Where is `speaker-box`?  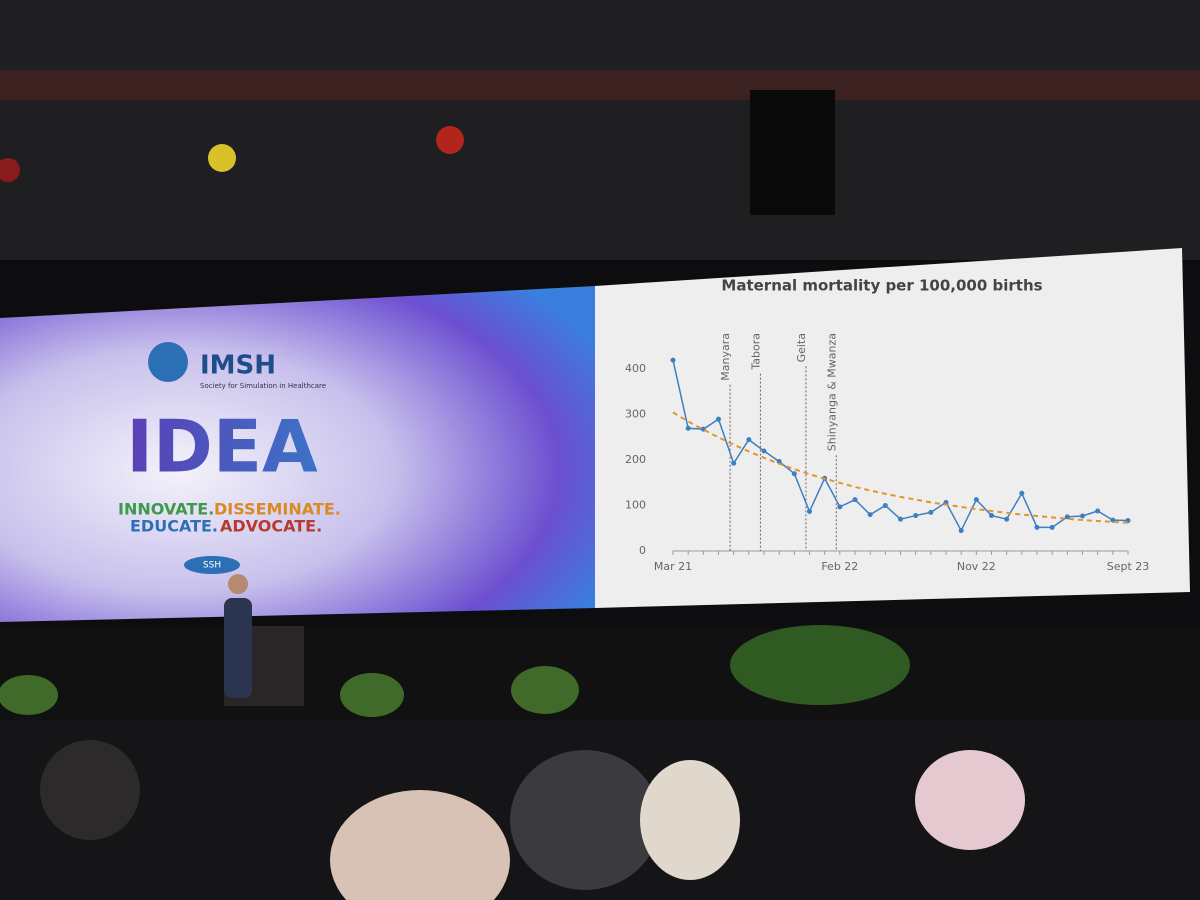
speaker-box is located at coordinates (792, 152).